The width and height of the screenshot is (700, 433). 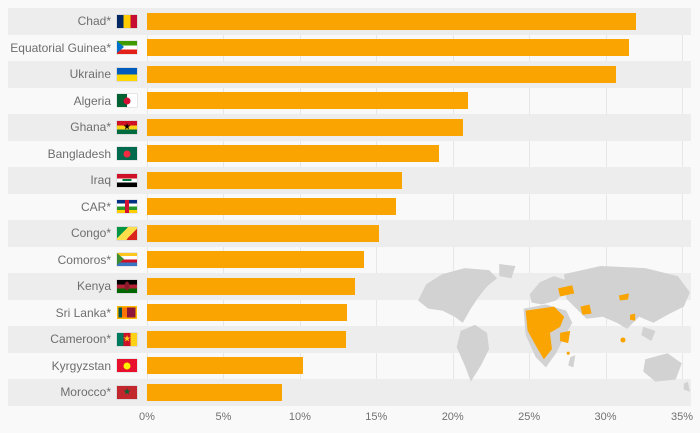 I want to click on sri-lanka-flag, so click(x=127, y=313).